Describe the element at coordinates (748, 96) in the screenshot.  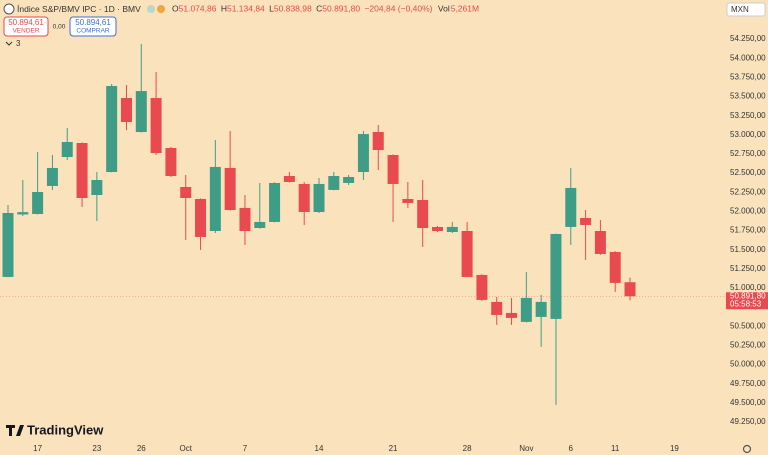
I see `y-tick-label: 53.500,00` at that location.